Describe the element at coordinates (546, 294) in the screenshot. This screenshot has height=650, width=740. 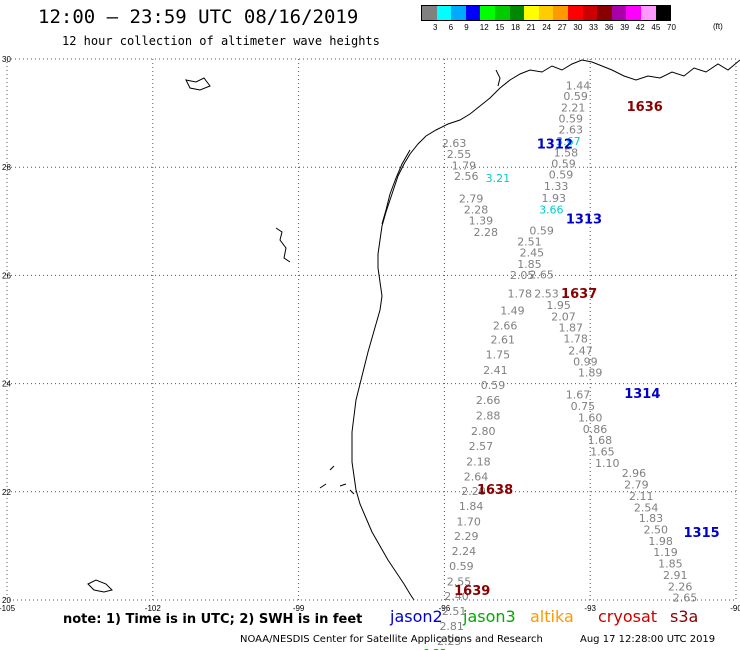
I see `wave-height-label: 2.53` at that location.